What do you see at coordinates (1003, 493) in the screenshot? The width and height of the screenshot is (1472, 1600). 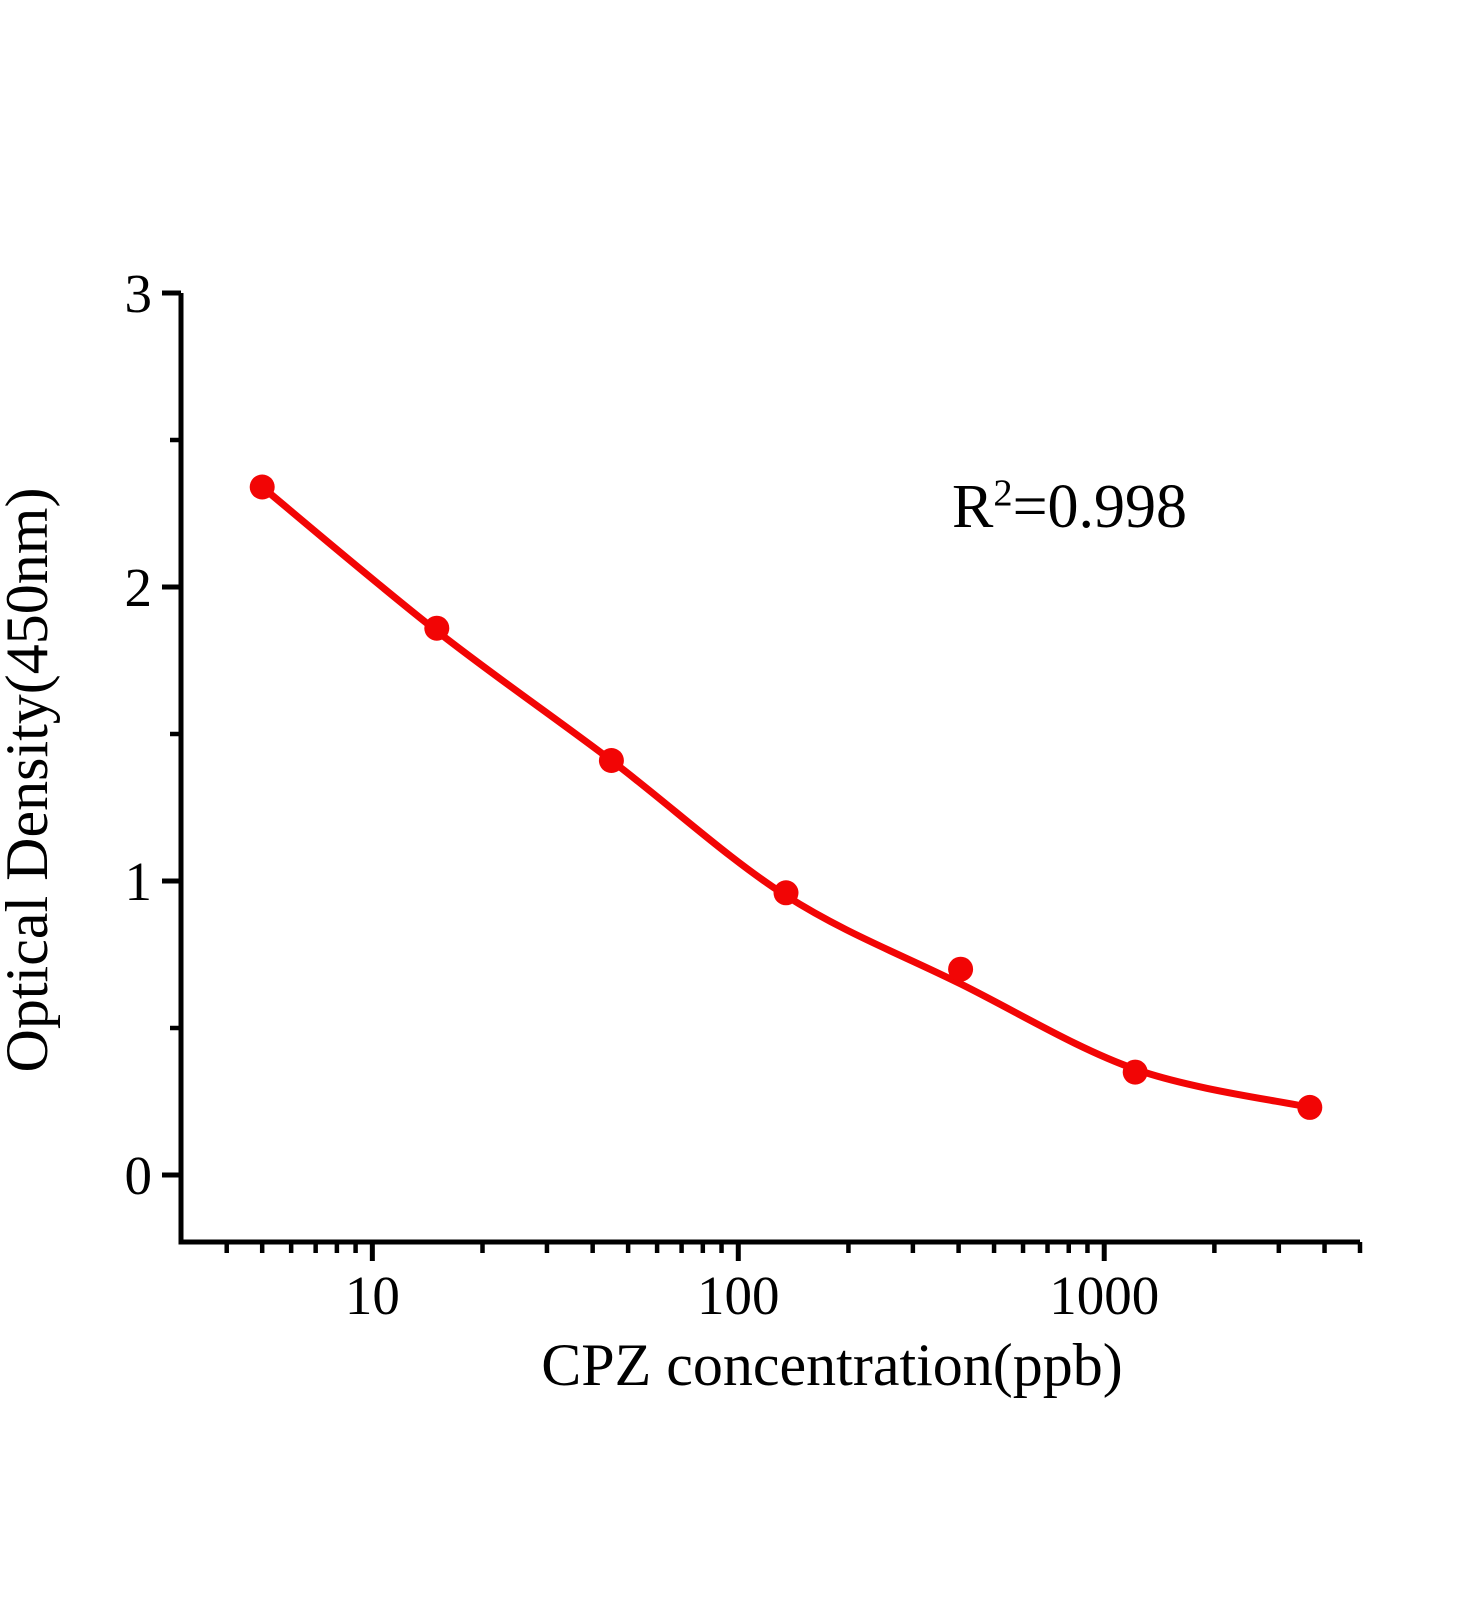 I see `r-squared-exponent: 2` at bounding box center [1003, 493].